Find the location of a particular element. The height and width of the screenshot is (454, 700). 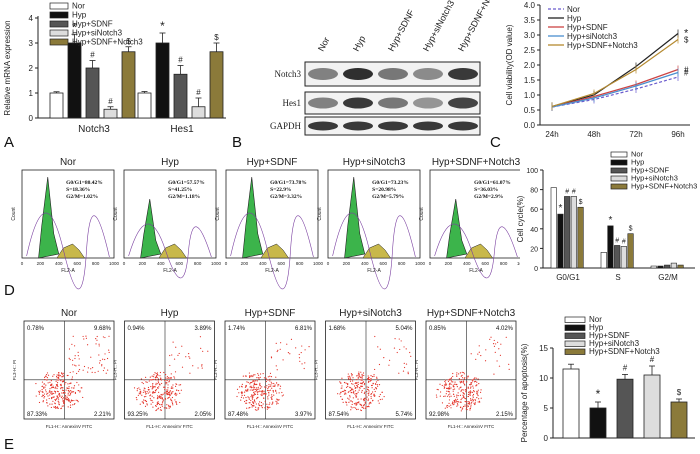

g2m-value: G2/M=2.9% is located at coordinates (488, 197).